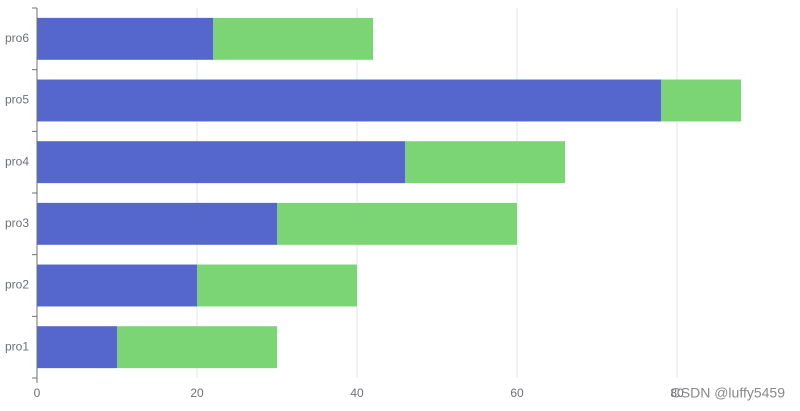 The width and height of the screenshot is (800, 411). Describe the element at coordinates (17, 346) in the screenshot. I see `y-tick-label: pro1` at that location.